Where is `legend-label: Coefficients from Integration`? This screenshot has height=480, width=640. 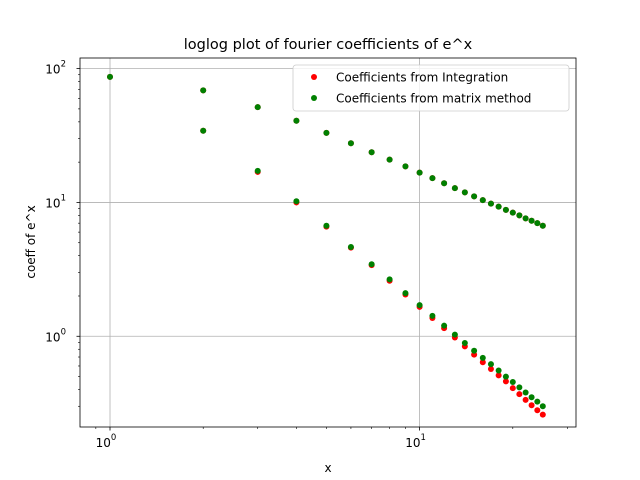 legend-label: Coefficients from Integration is located at coordinates (422, 78).